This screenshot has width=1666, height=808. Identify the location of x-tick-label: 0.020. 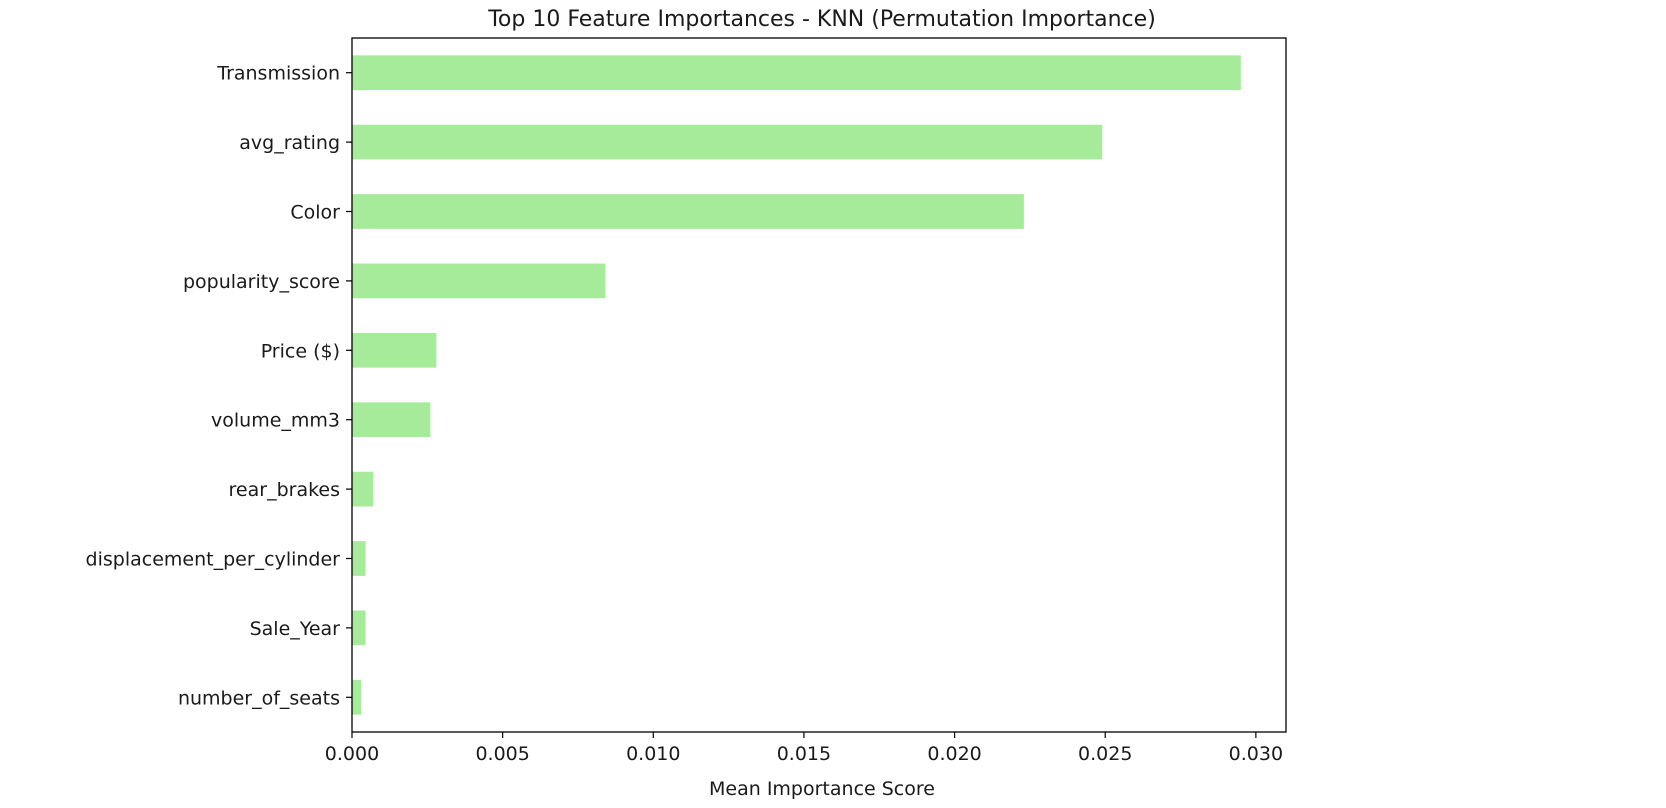
(954, 754).